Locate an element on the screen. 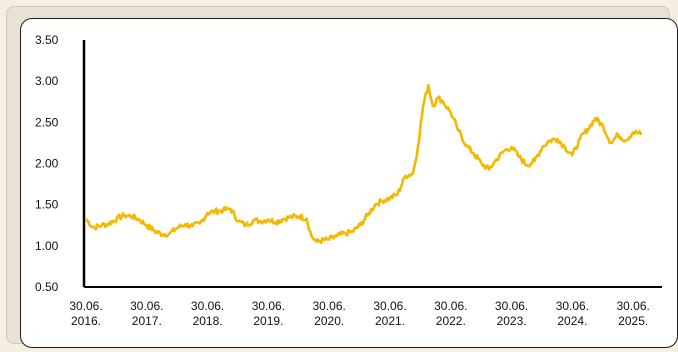  y-tick-label: 1.50 is located at coordinates (47, 205).